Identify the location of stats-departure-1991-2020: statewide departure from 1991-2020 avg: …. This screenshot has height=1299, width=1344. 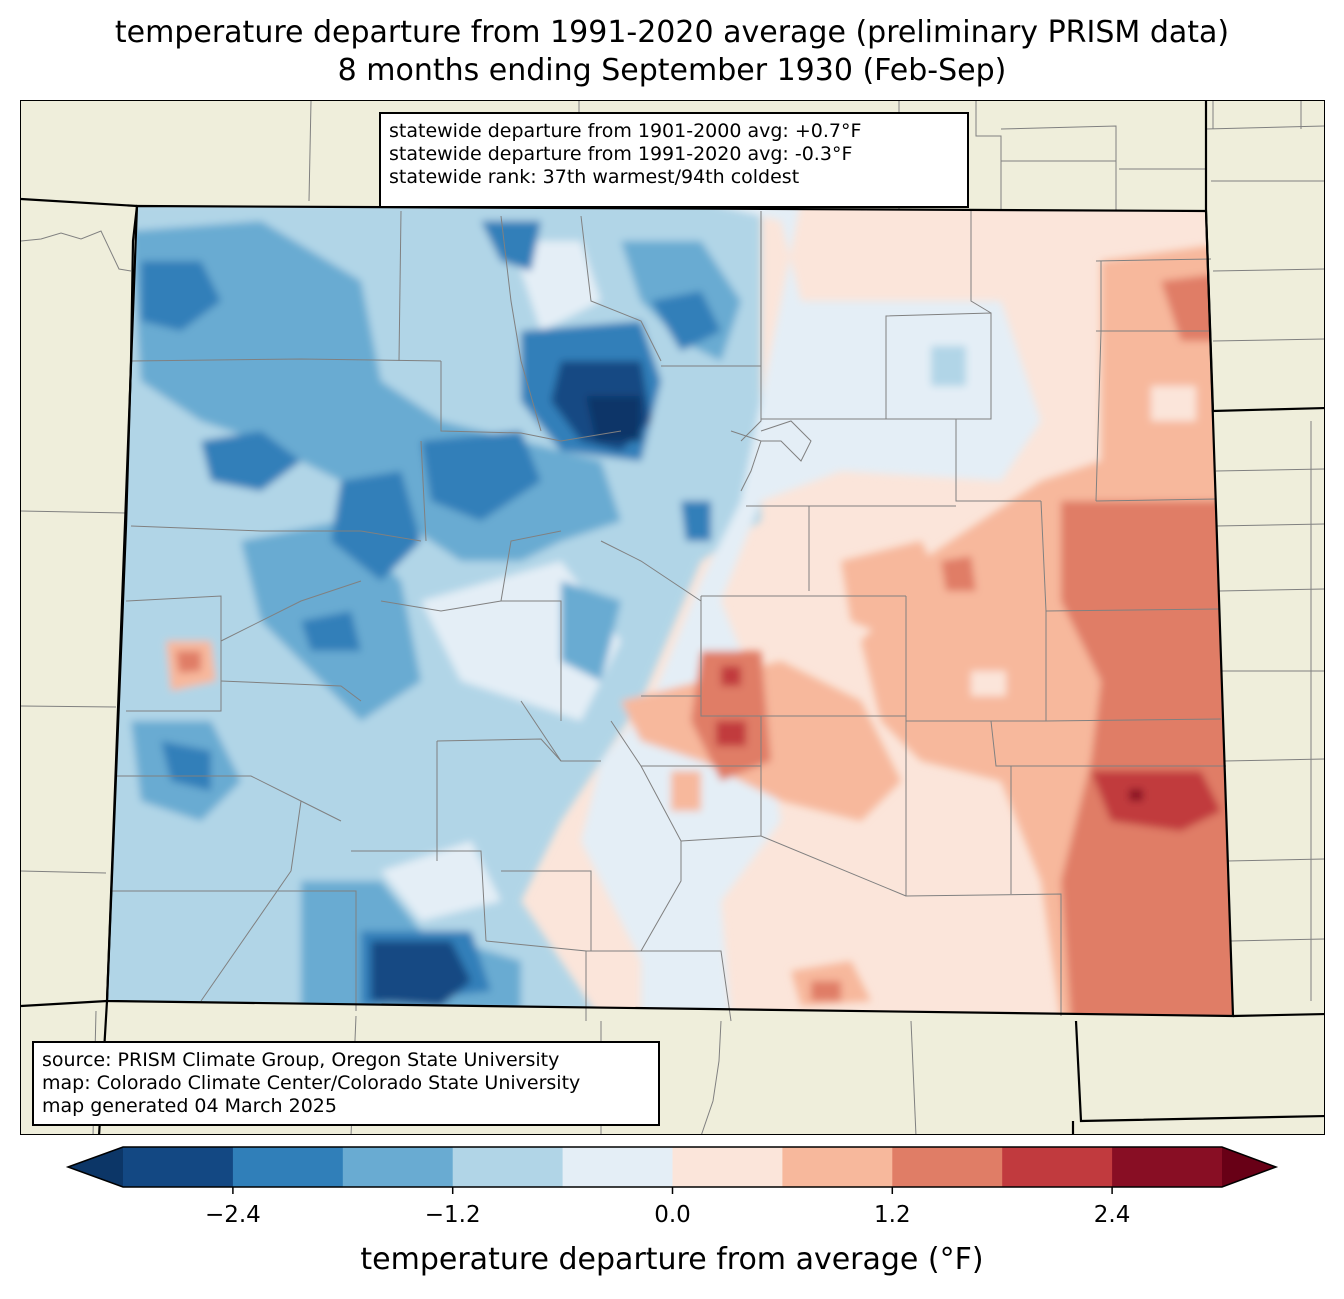
(621, 154).